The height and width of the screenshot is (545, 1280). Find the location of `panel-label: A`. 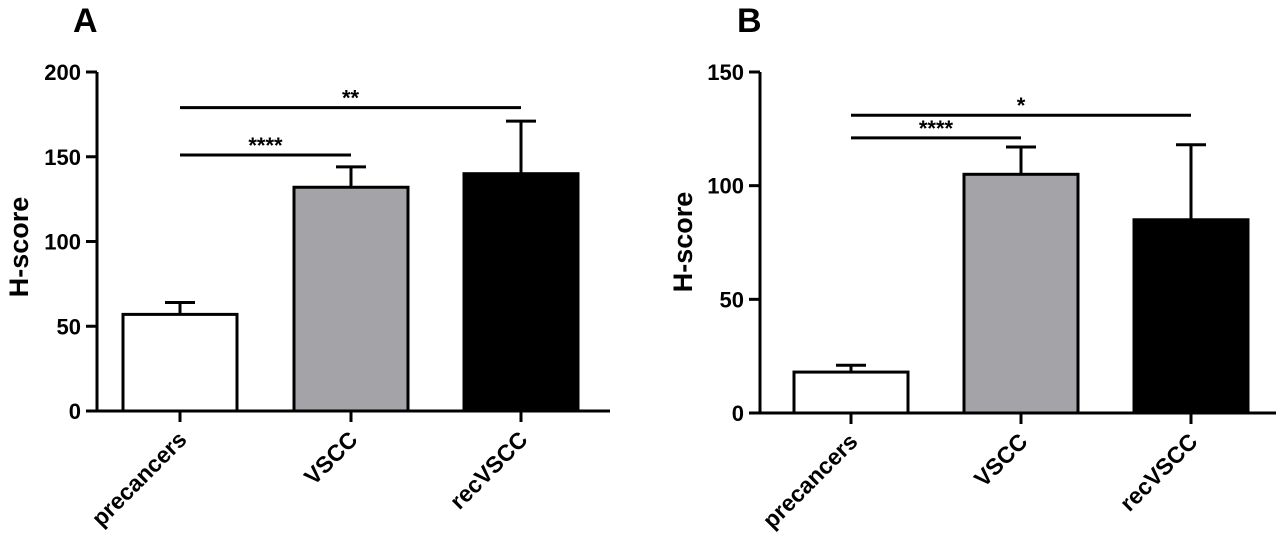

panel-label: A is located at coordinates (85, 21).